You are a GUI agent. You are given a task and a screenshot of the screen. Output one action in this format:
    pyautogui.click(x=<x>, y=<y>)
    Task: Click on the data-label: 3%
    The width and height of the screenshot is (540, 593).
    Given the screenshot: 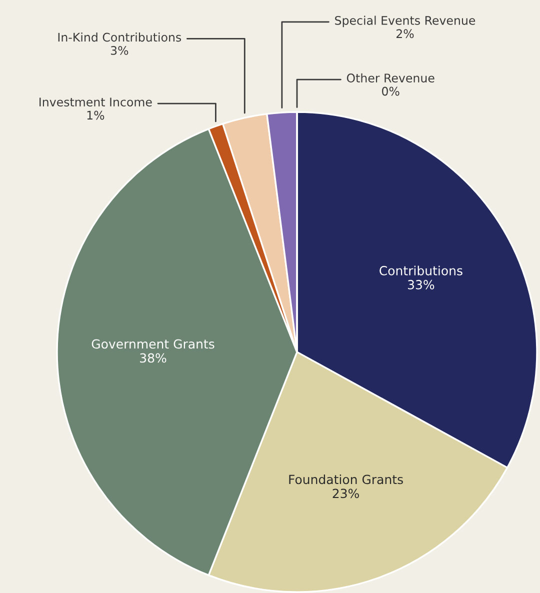 What is the action you would take?
    pyautogui.click(x=119, y=50)
    